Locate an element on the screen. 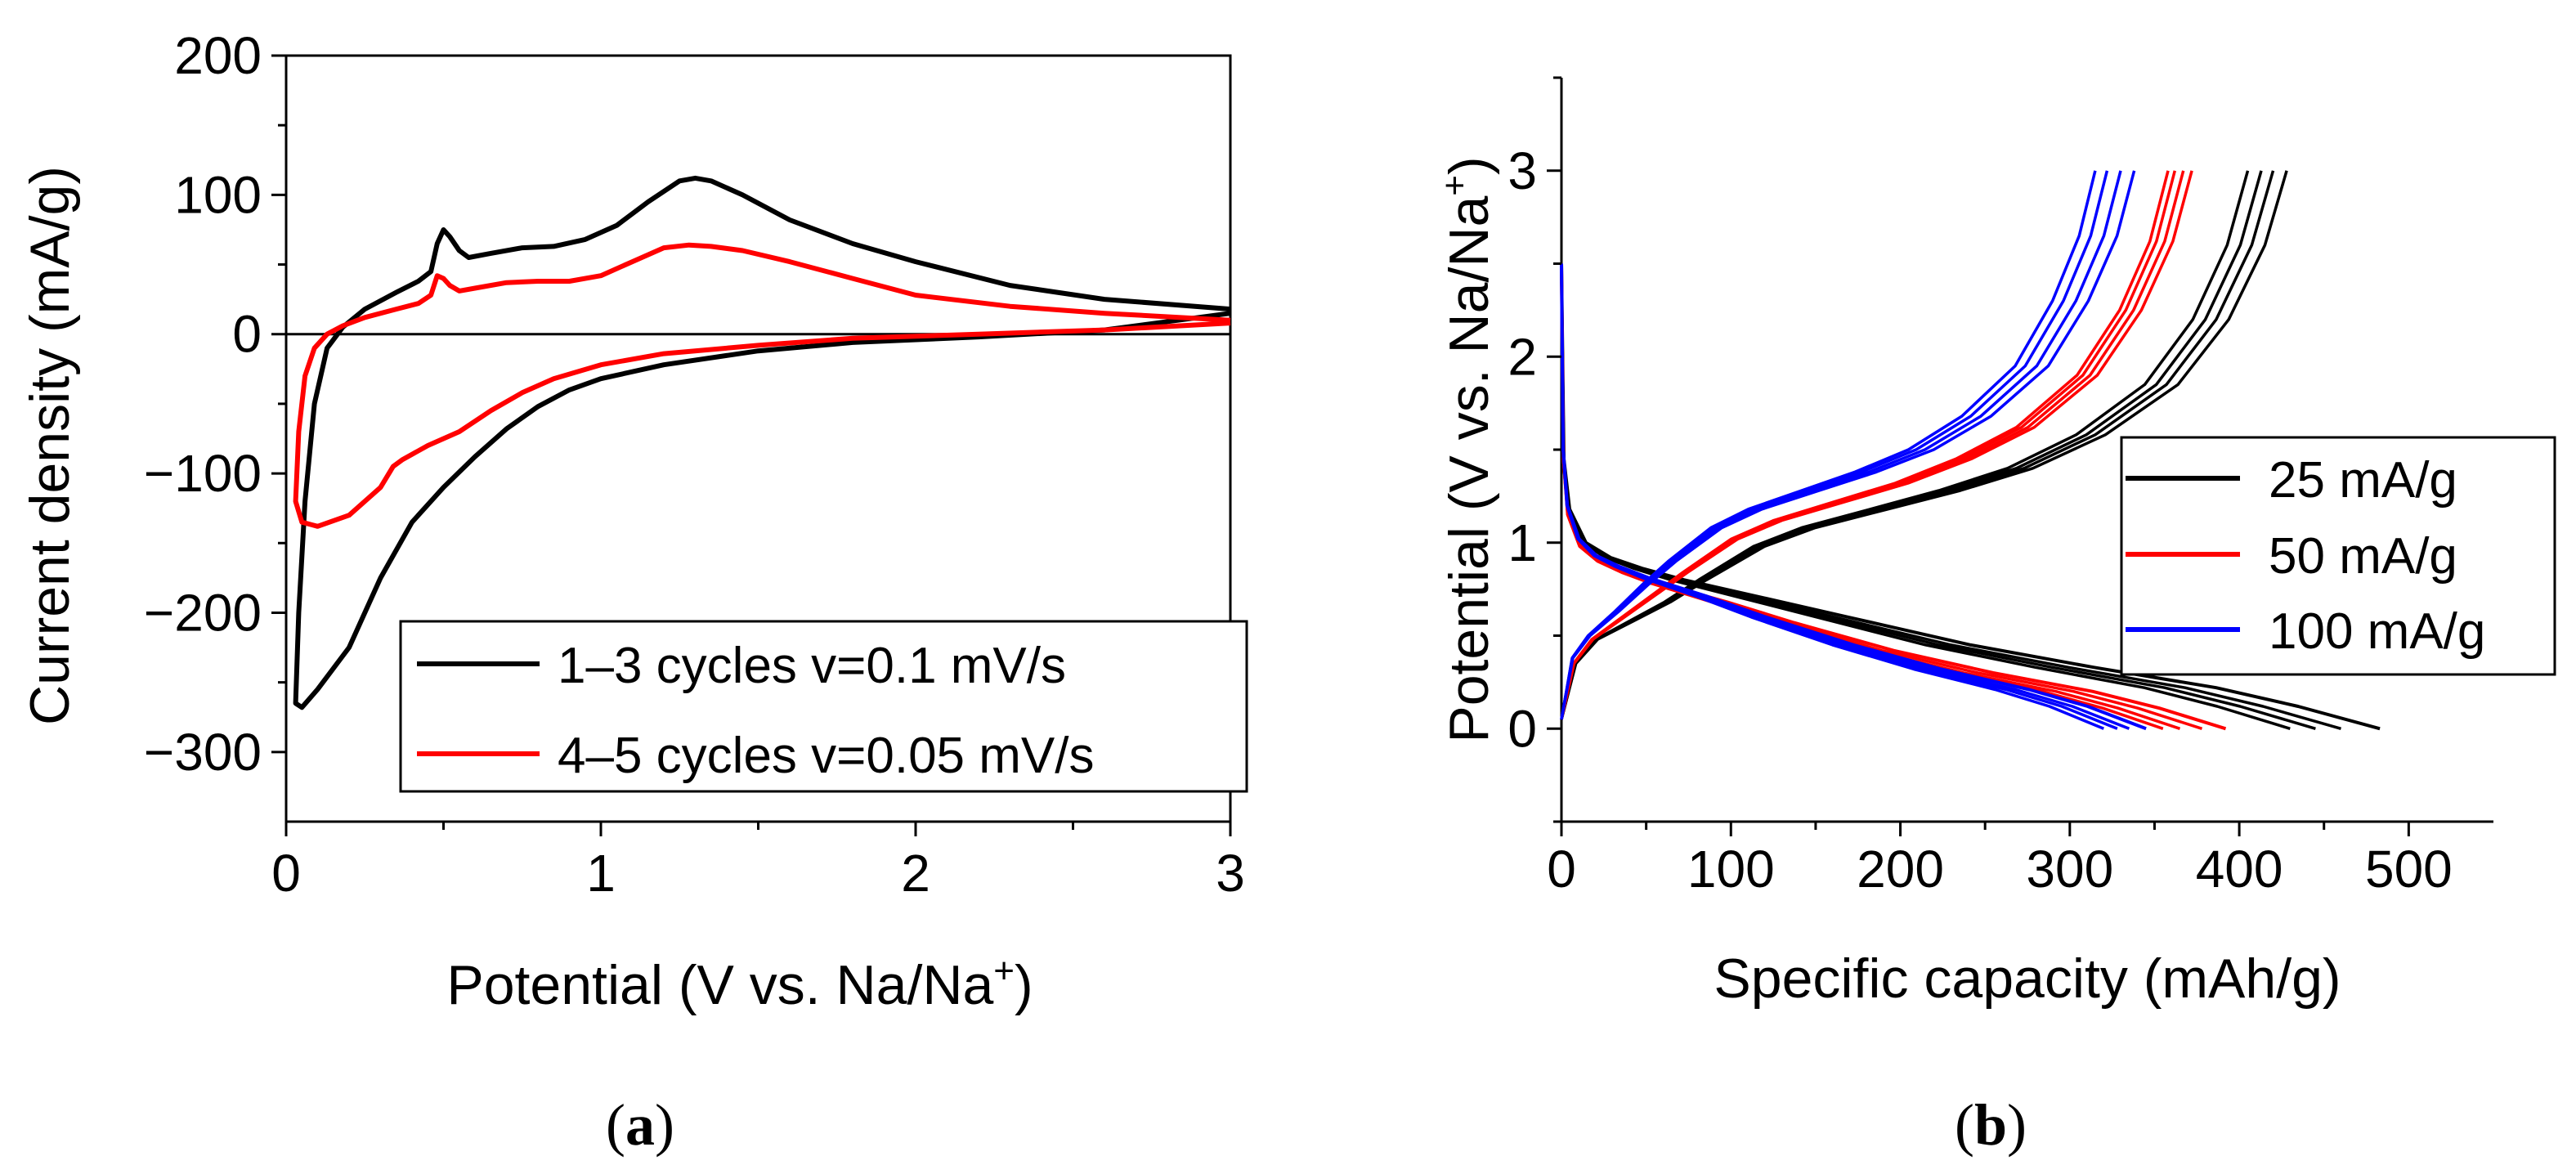  panel-b-x-tick-label: 0 is located at coordinates (1562, 869).